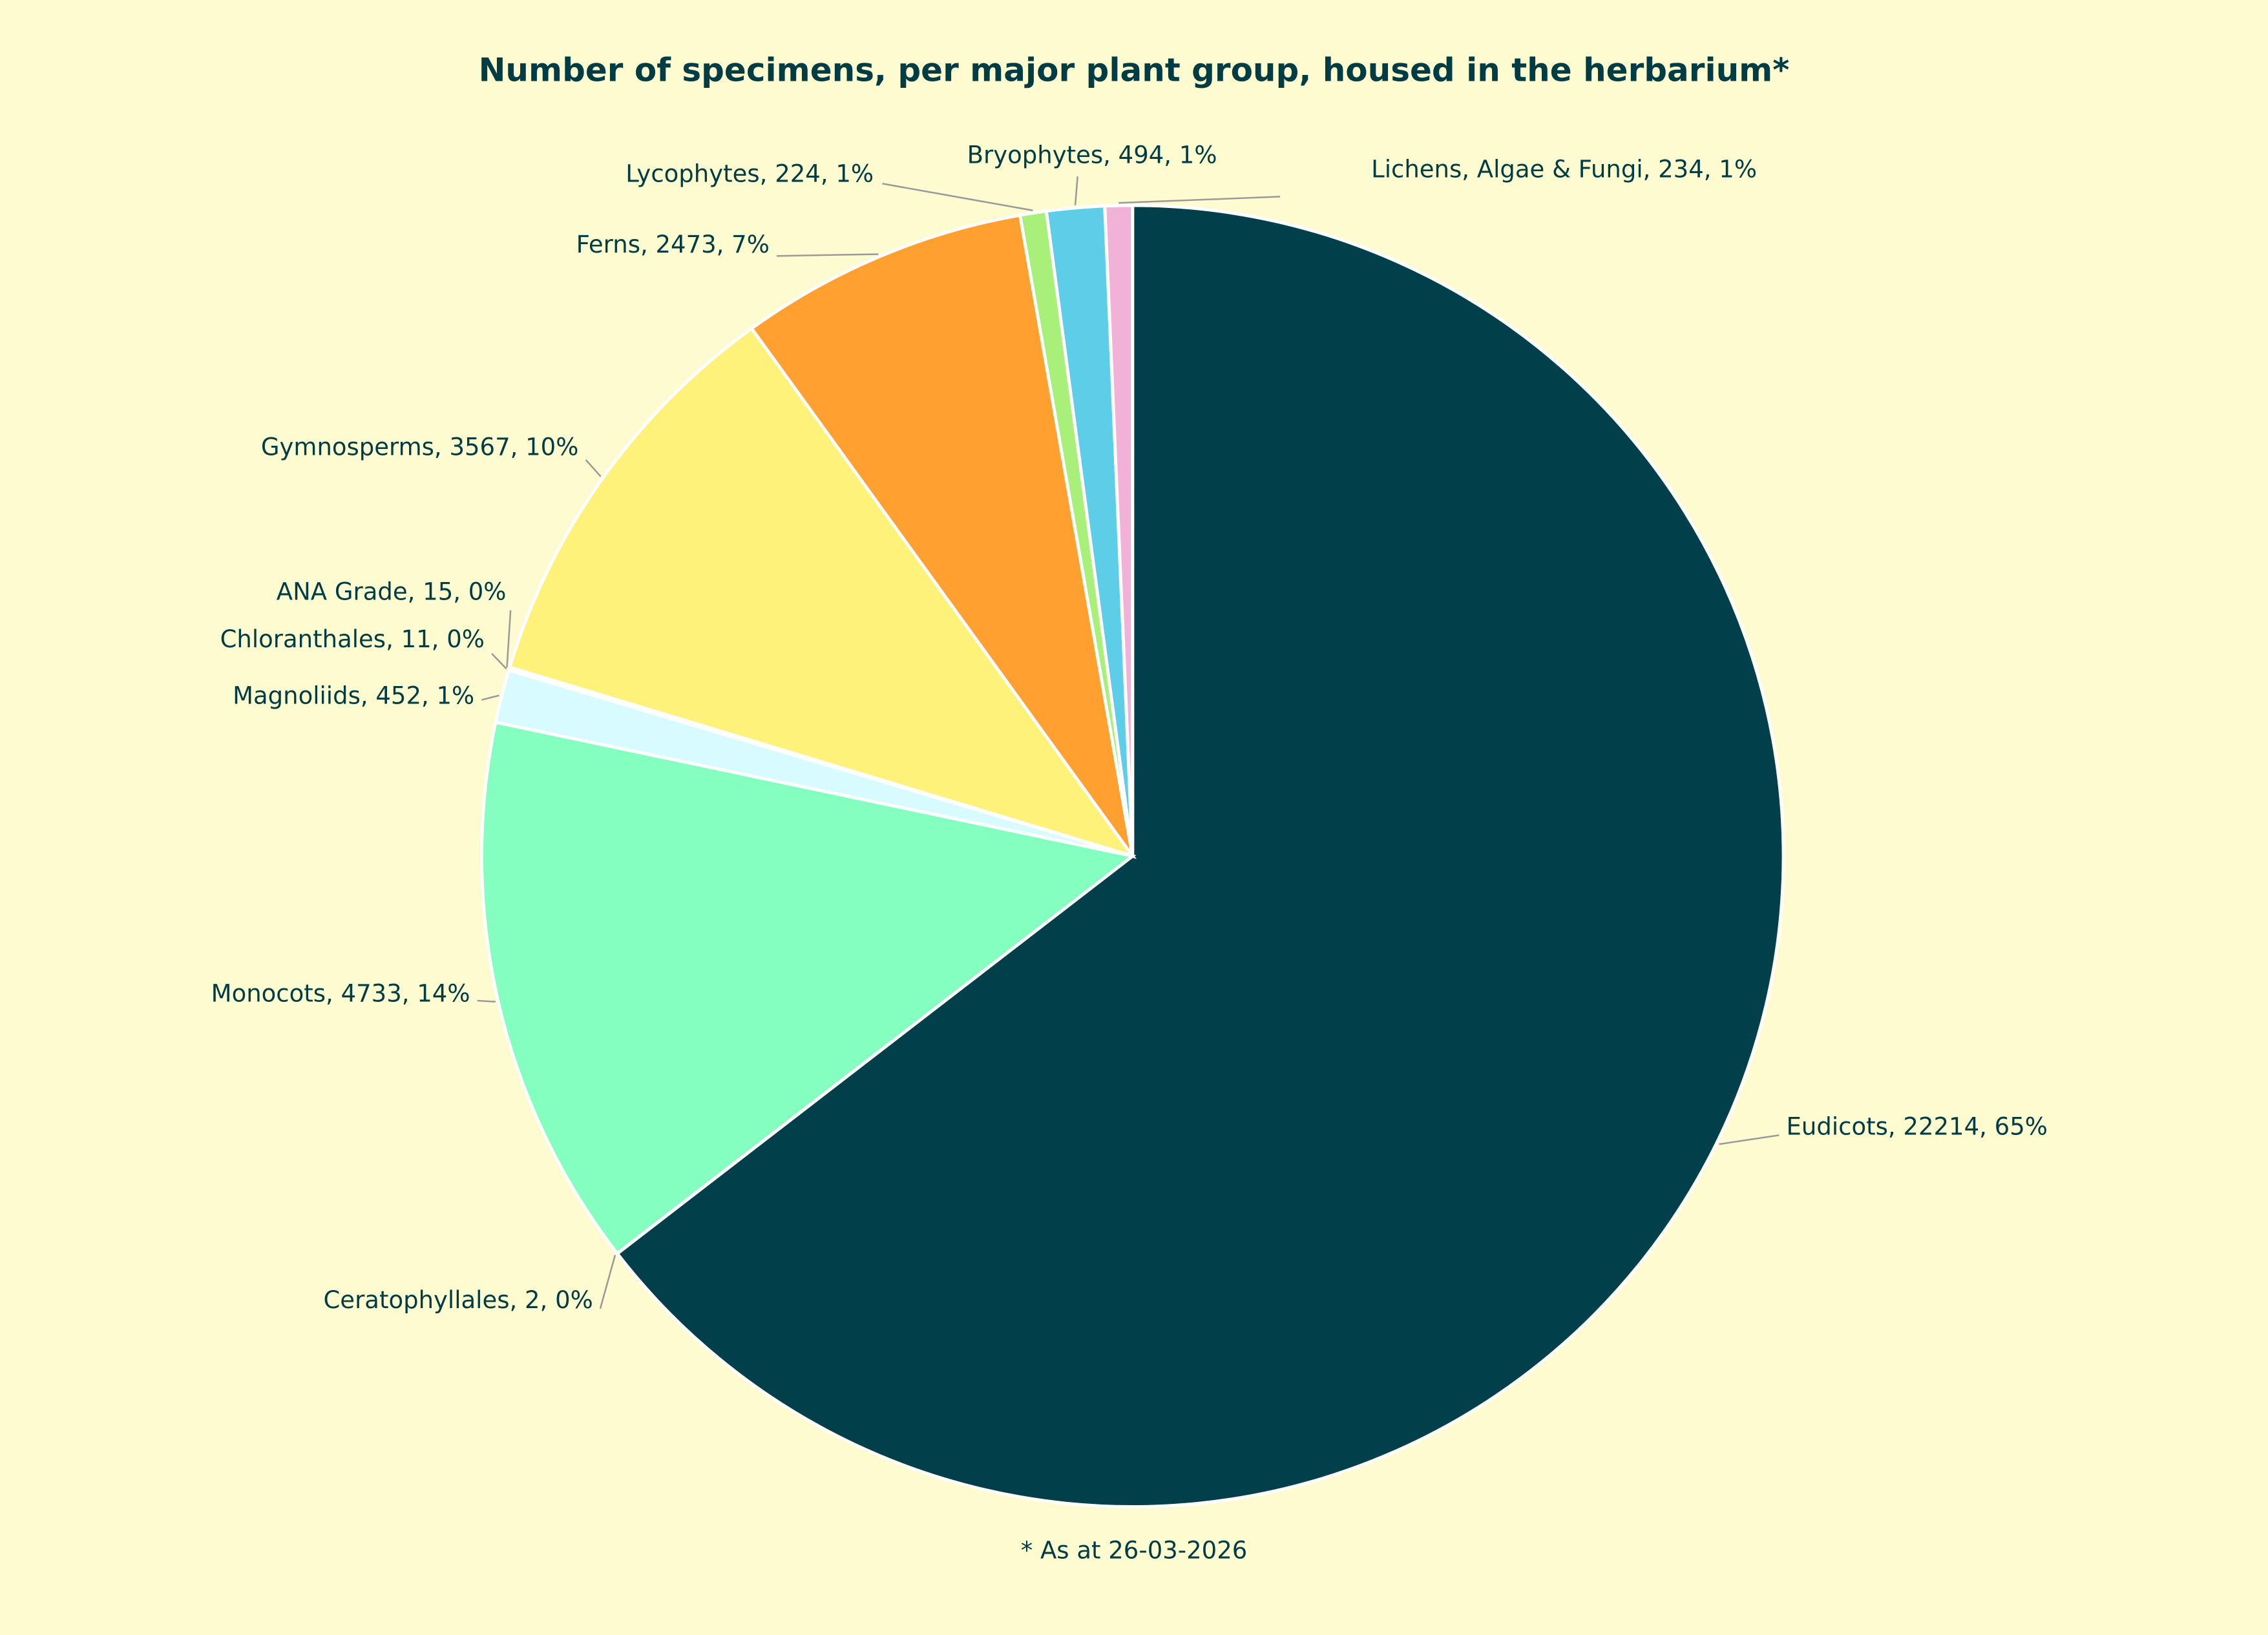  Describe the element at coordinates (341, 994) in the screenshot. I see `slice-label: Monocots, 4733, 14%` at that location.